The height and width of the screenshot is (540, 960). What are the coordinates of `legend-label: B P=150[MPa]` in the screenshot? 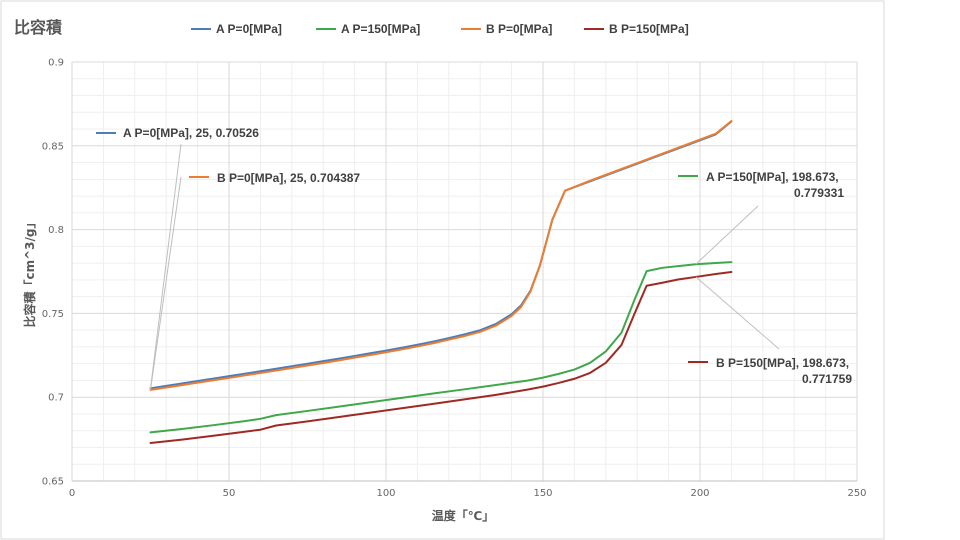 It's located at (649, 29).